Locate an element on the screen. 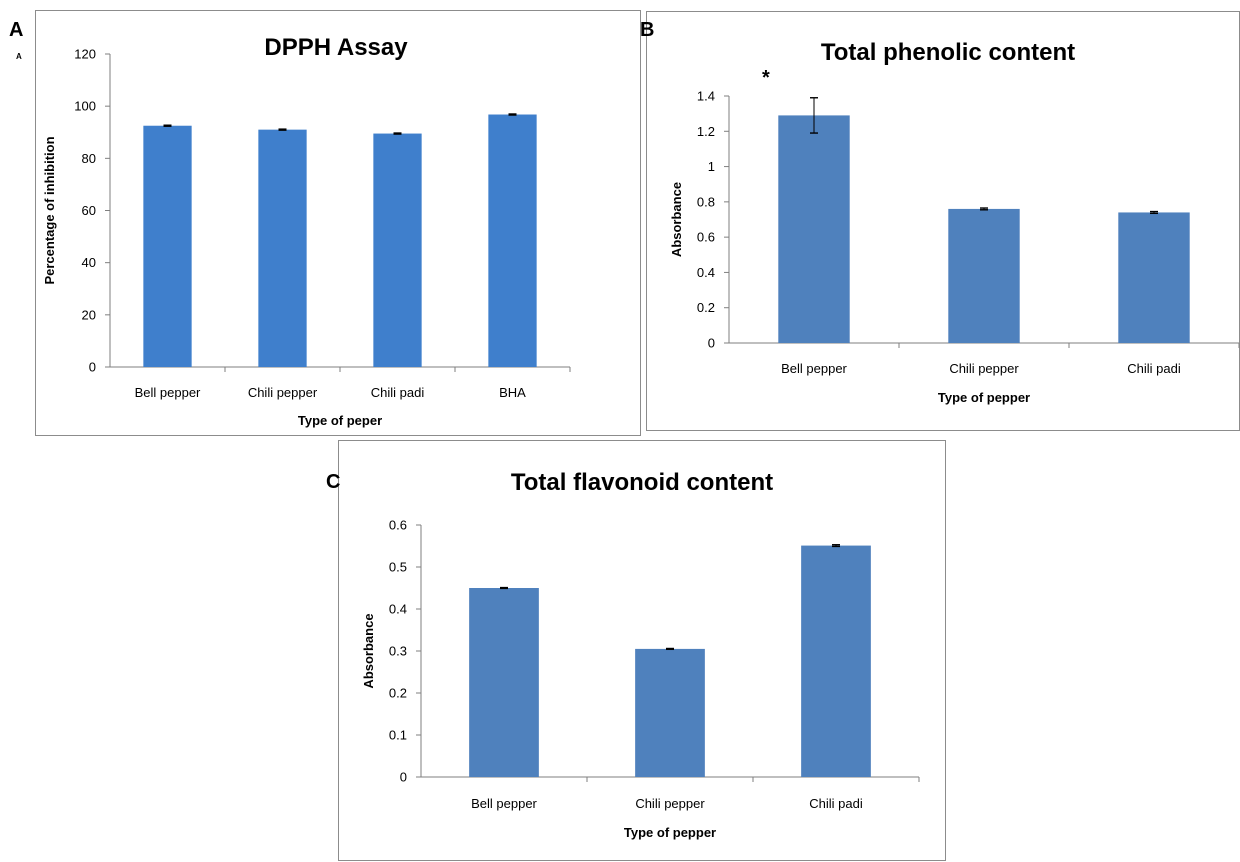  y-tick-label: 120 is located at coordinates (85, 54).